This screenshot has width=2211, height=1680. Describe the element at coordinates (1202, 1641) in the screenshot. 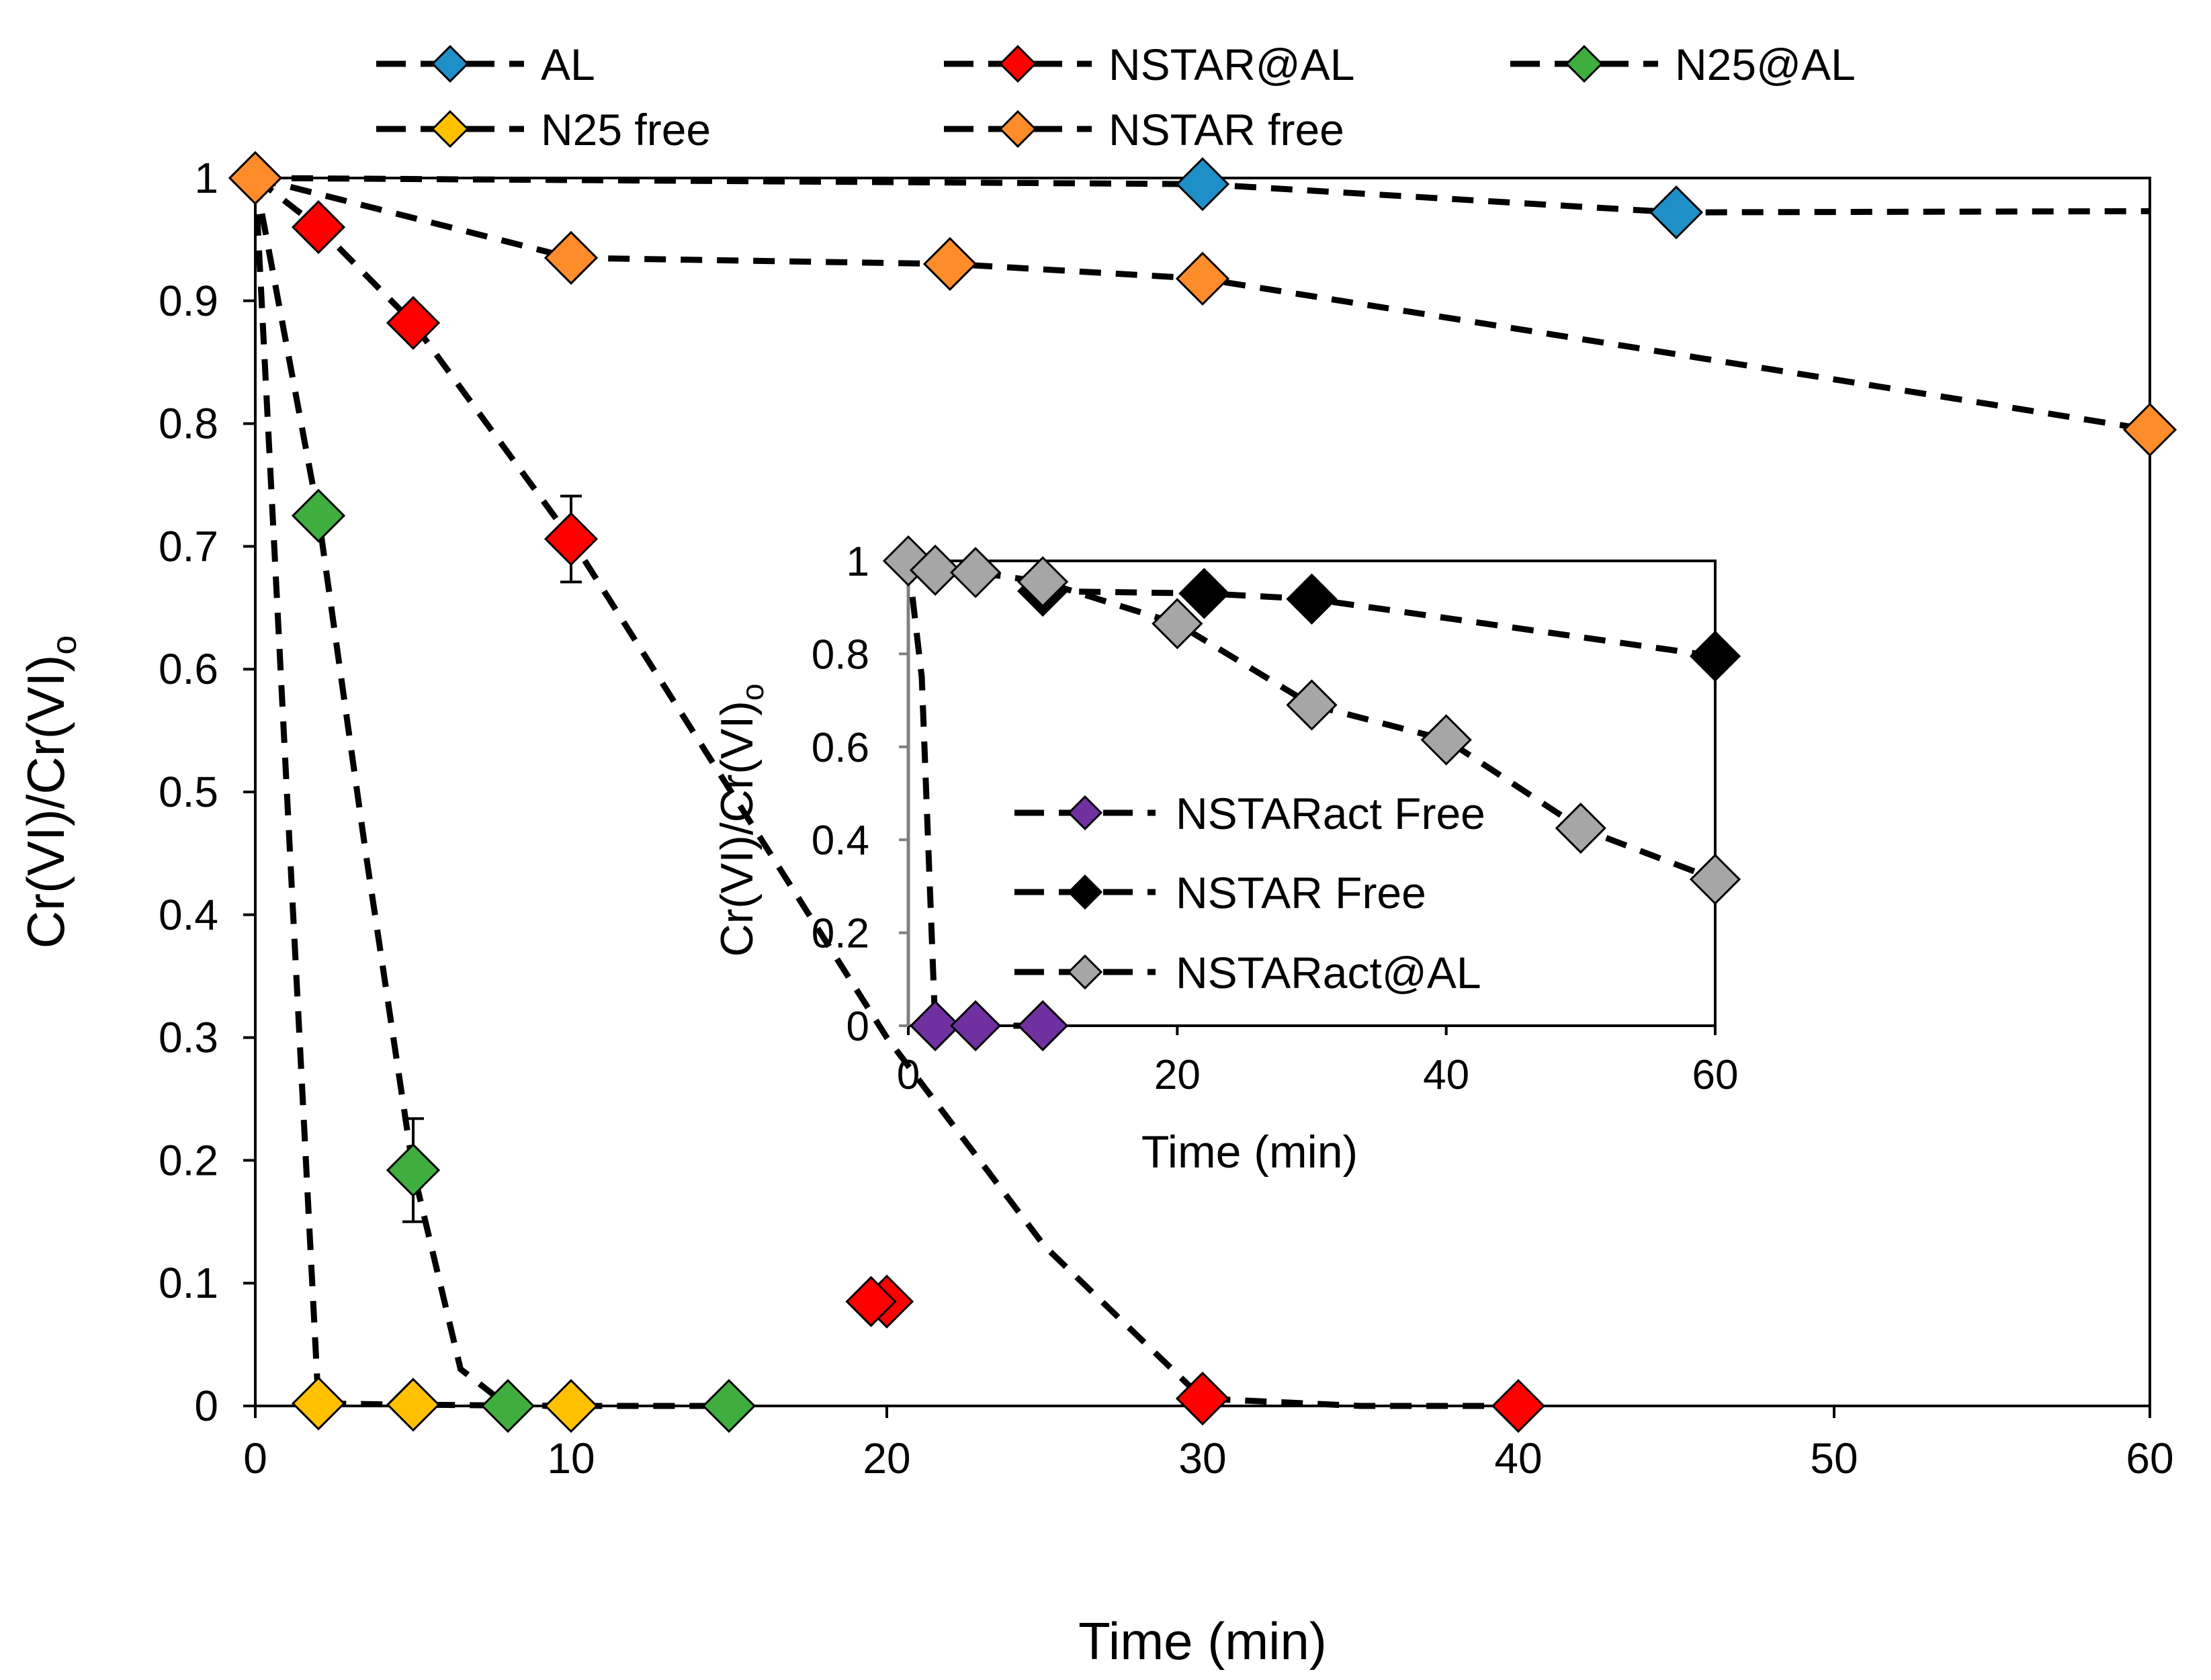

I see `main-x-axis-title: Time (min)` at that location.